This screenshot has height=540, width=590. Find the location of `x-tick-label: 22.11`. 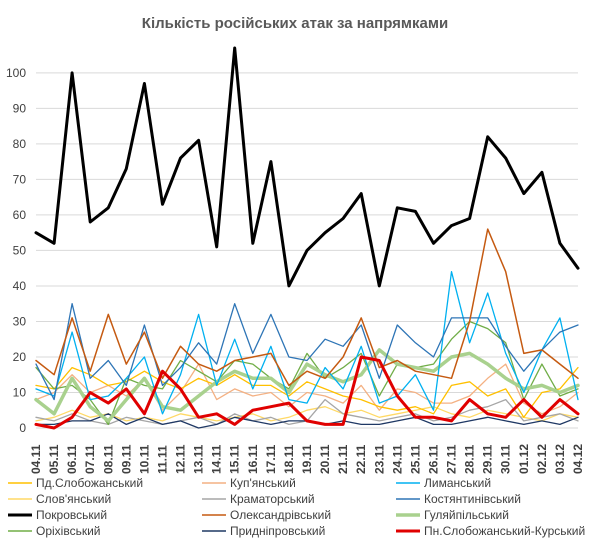

x-tick-label: 22.11 is located at coordinates (361, 459).